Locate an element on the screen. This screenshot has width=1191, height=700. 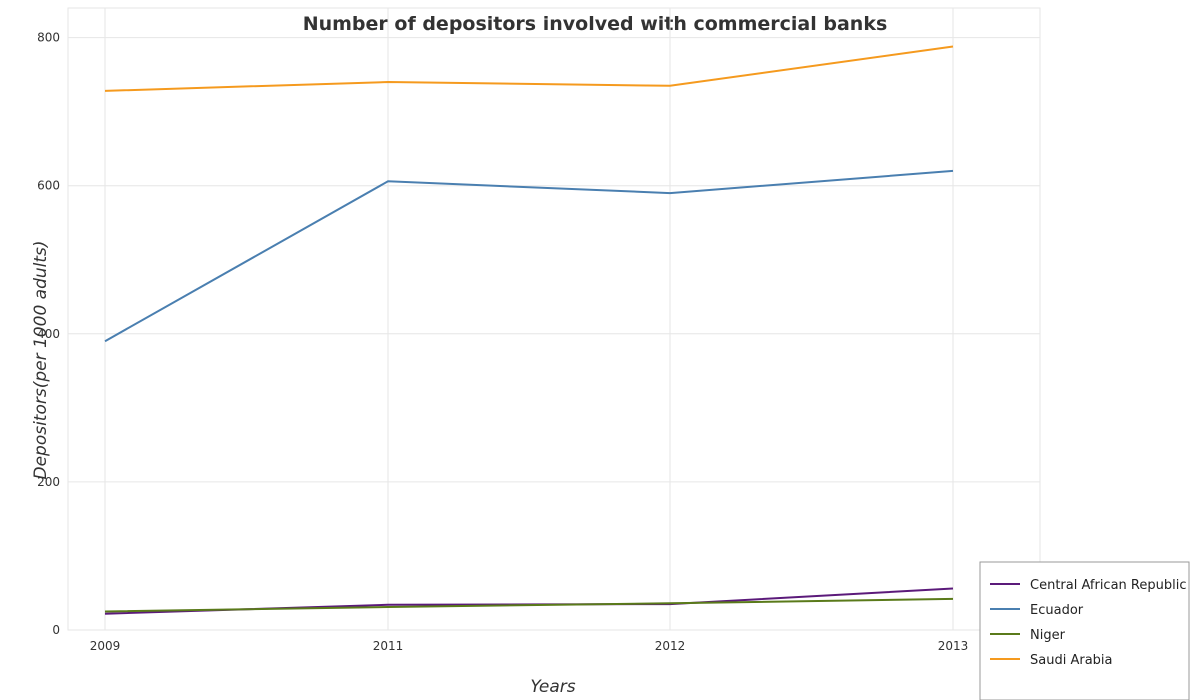
x-tick-label: 2012 is located at coordinates (670, 646).